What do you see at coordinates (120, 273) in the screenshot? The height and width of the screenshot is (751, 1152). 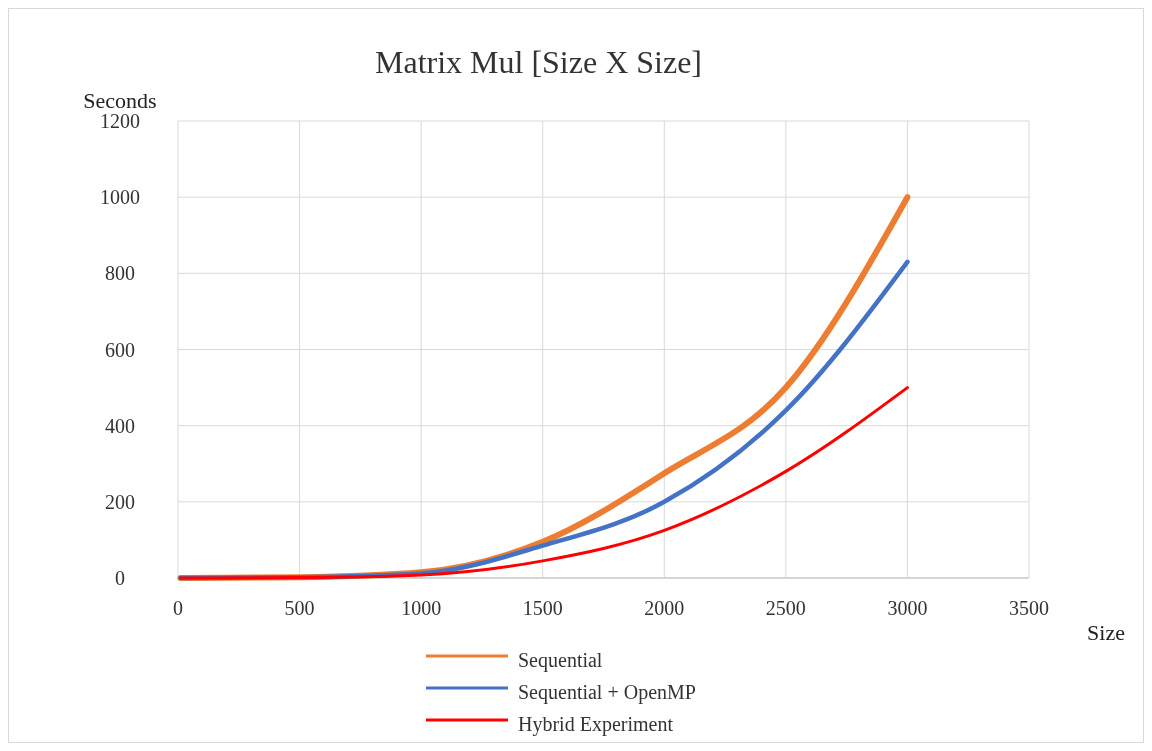 I see `y-tick-label: 800` at bounding box center [120, 273].